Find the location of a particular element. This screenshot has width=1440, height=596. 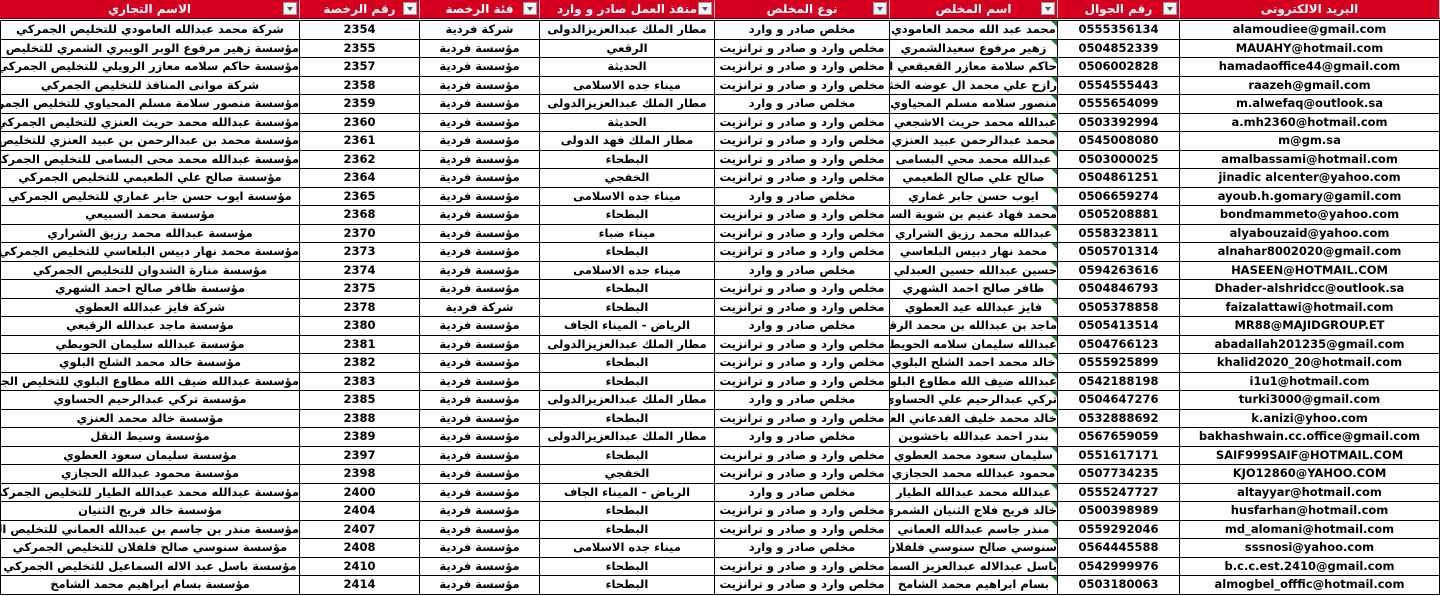

cell-mobile-number: 0503180063 is located at coordinates (1119, 585).